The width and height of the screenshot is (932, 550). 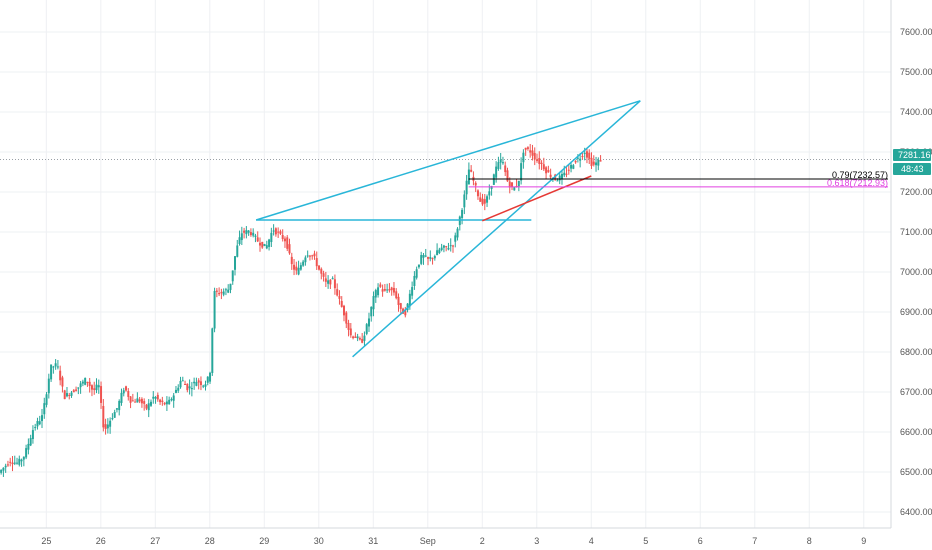 What do you see at coordinates (863, 541) in the screenshot?
I see `x-tick-label: 9` at bounding box center [863, 541].